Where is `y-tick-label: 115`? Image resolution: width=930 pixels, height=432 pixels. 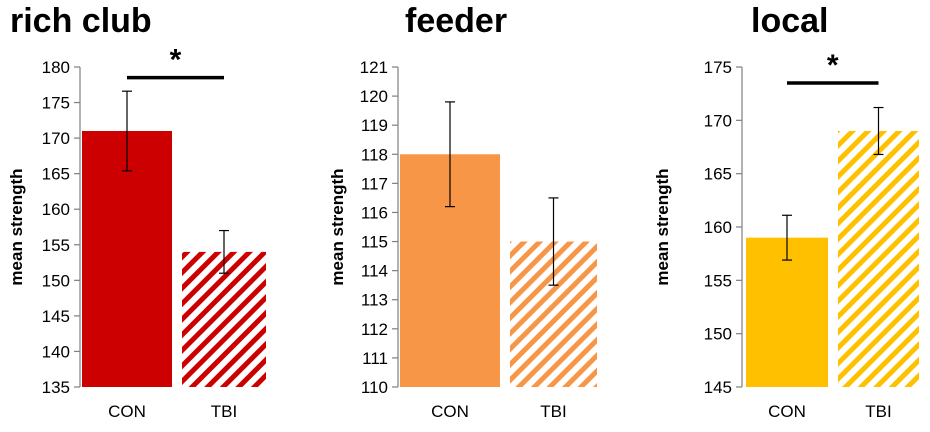 y-tick-label: 115 is located at coordinates (374, 242).